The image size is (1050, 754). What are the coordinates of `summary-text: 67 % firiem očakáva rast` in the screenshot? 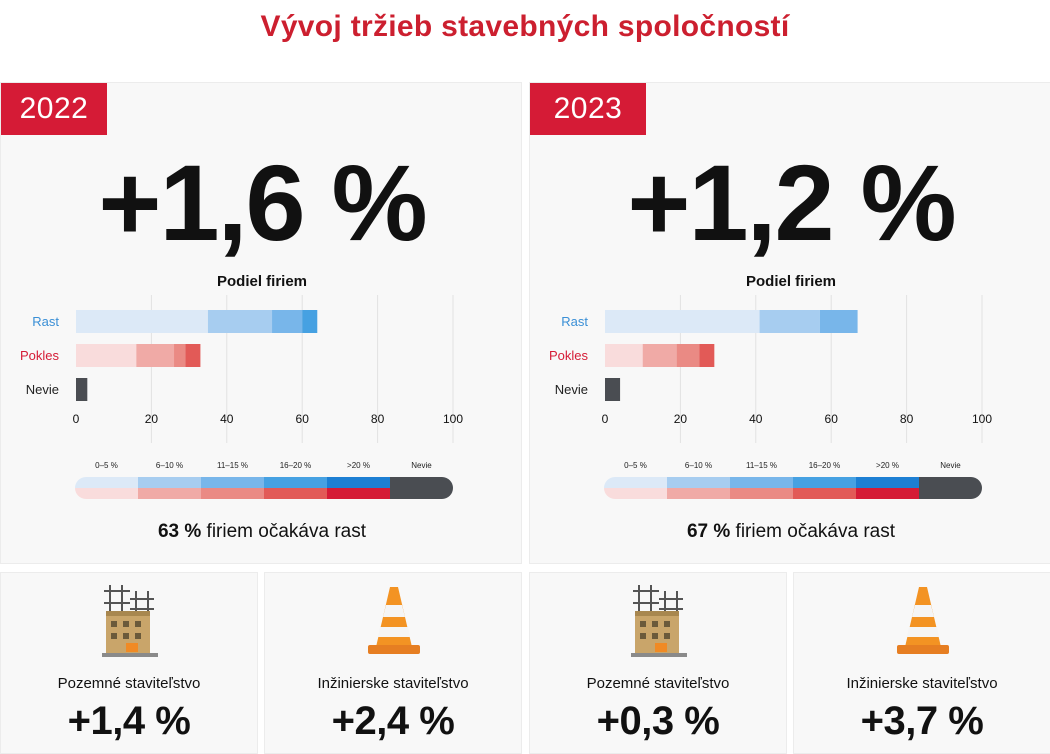 It's located at (790, 532).